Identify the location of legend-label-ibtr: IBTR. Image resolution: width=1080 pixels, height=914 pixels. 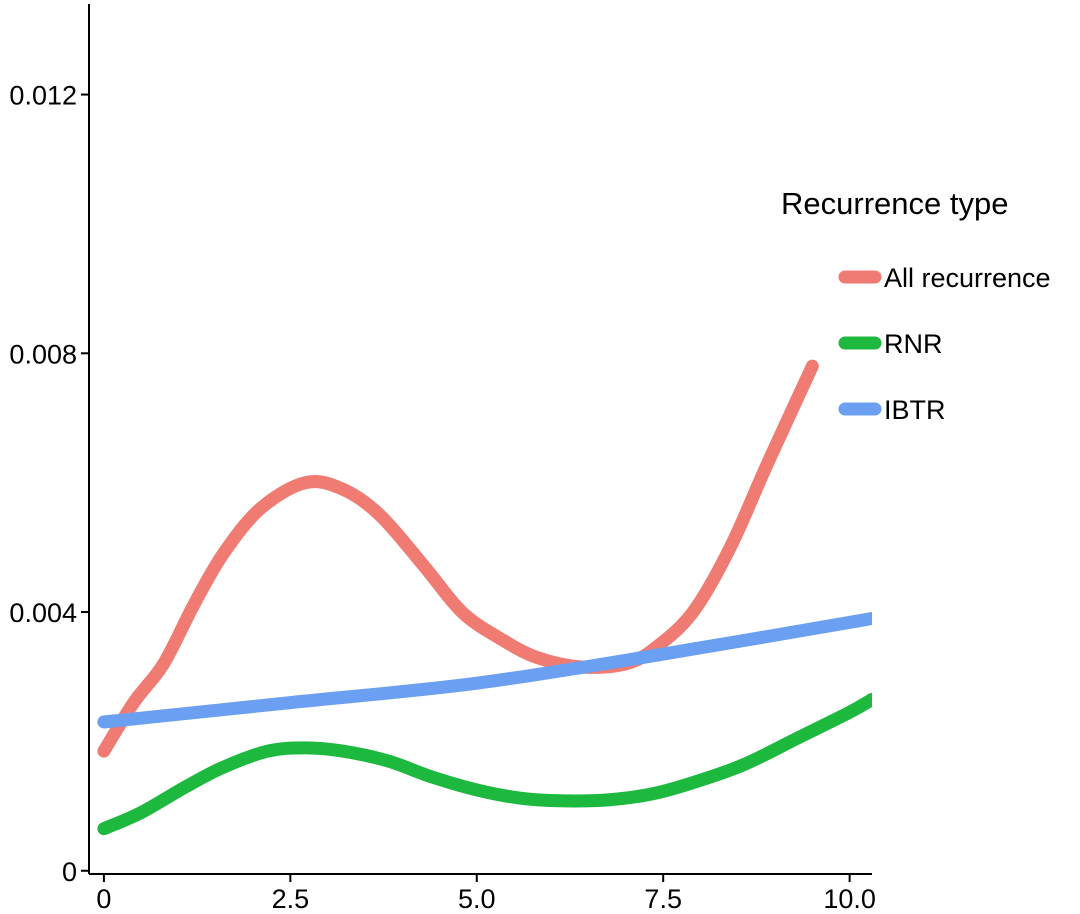
(915, 410).